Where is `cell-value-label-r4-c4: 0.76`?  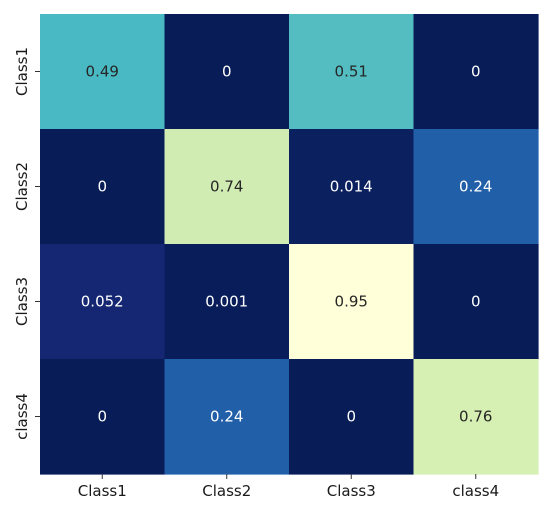 cell-value-label-r4-c4: 0.76 is located at coordinates (475, 417).